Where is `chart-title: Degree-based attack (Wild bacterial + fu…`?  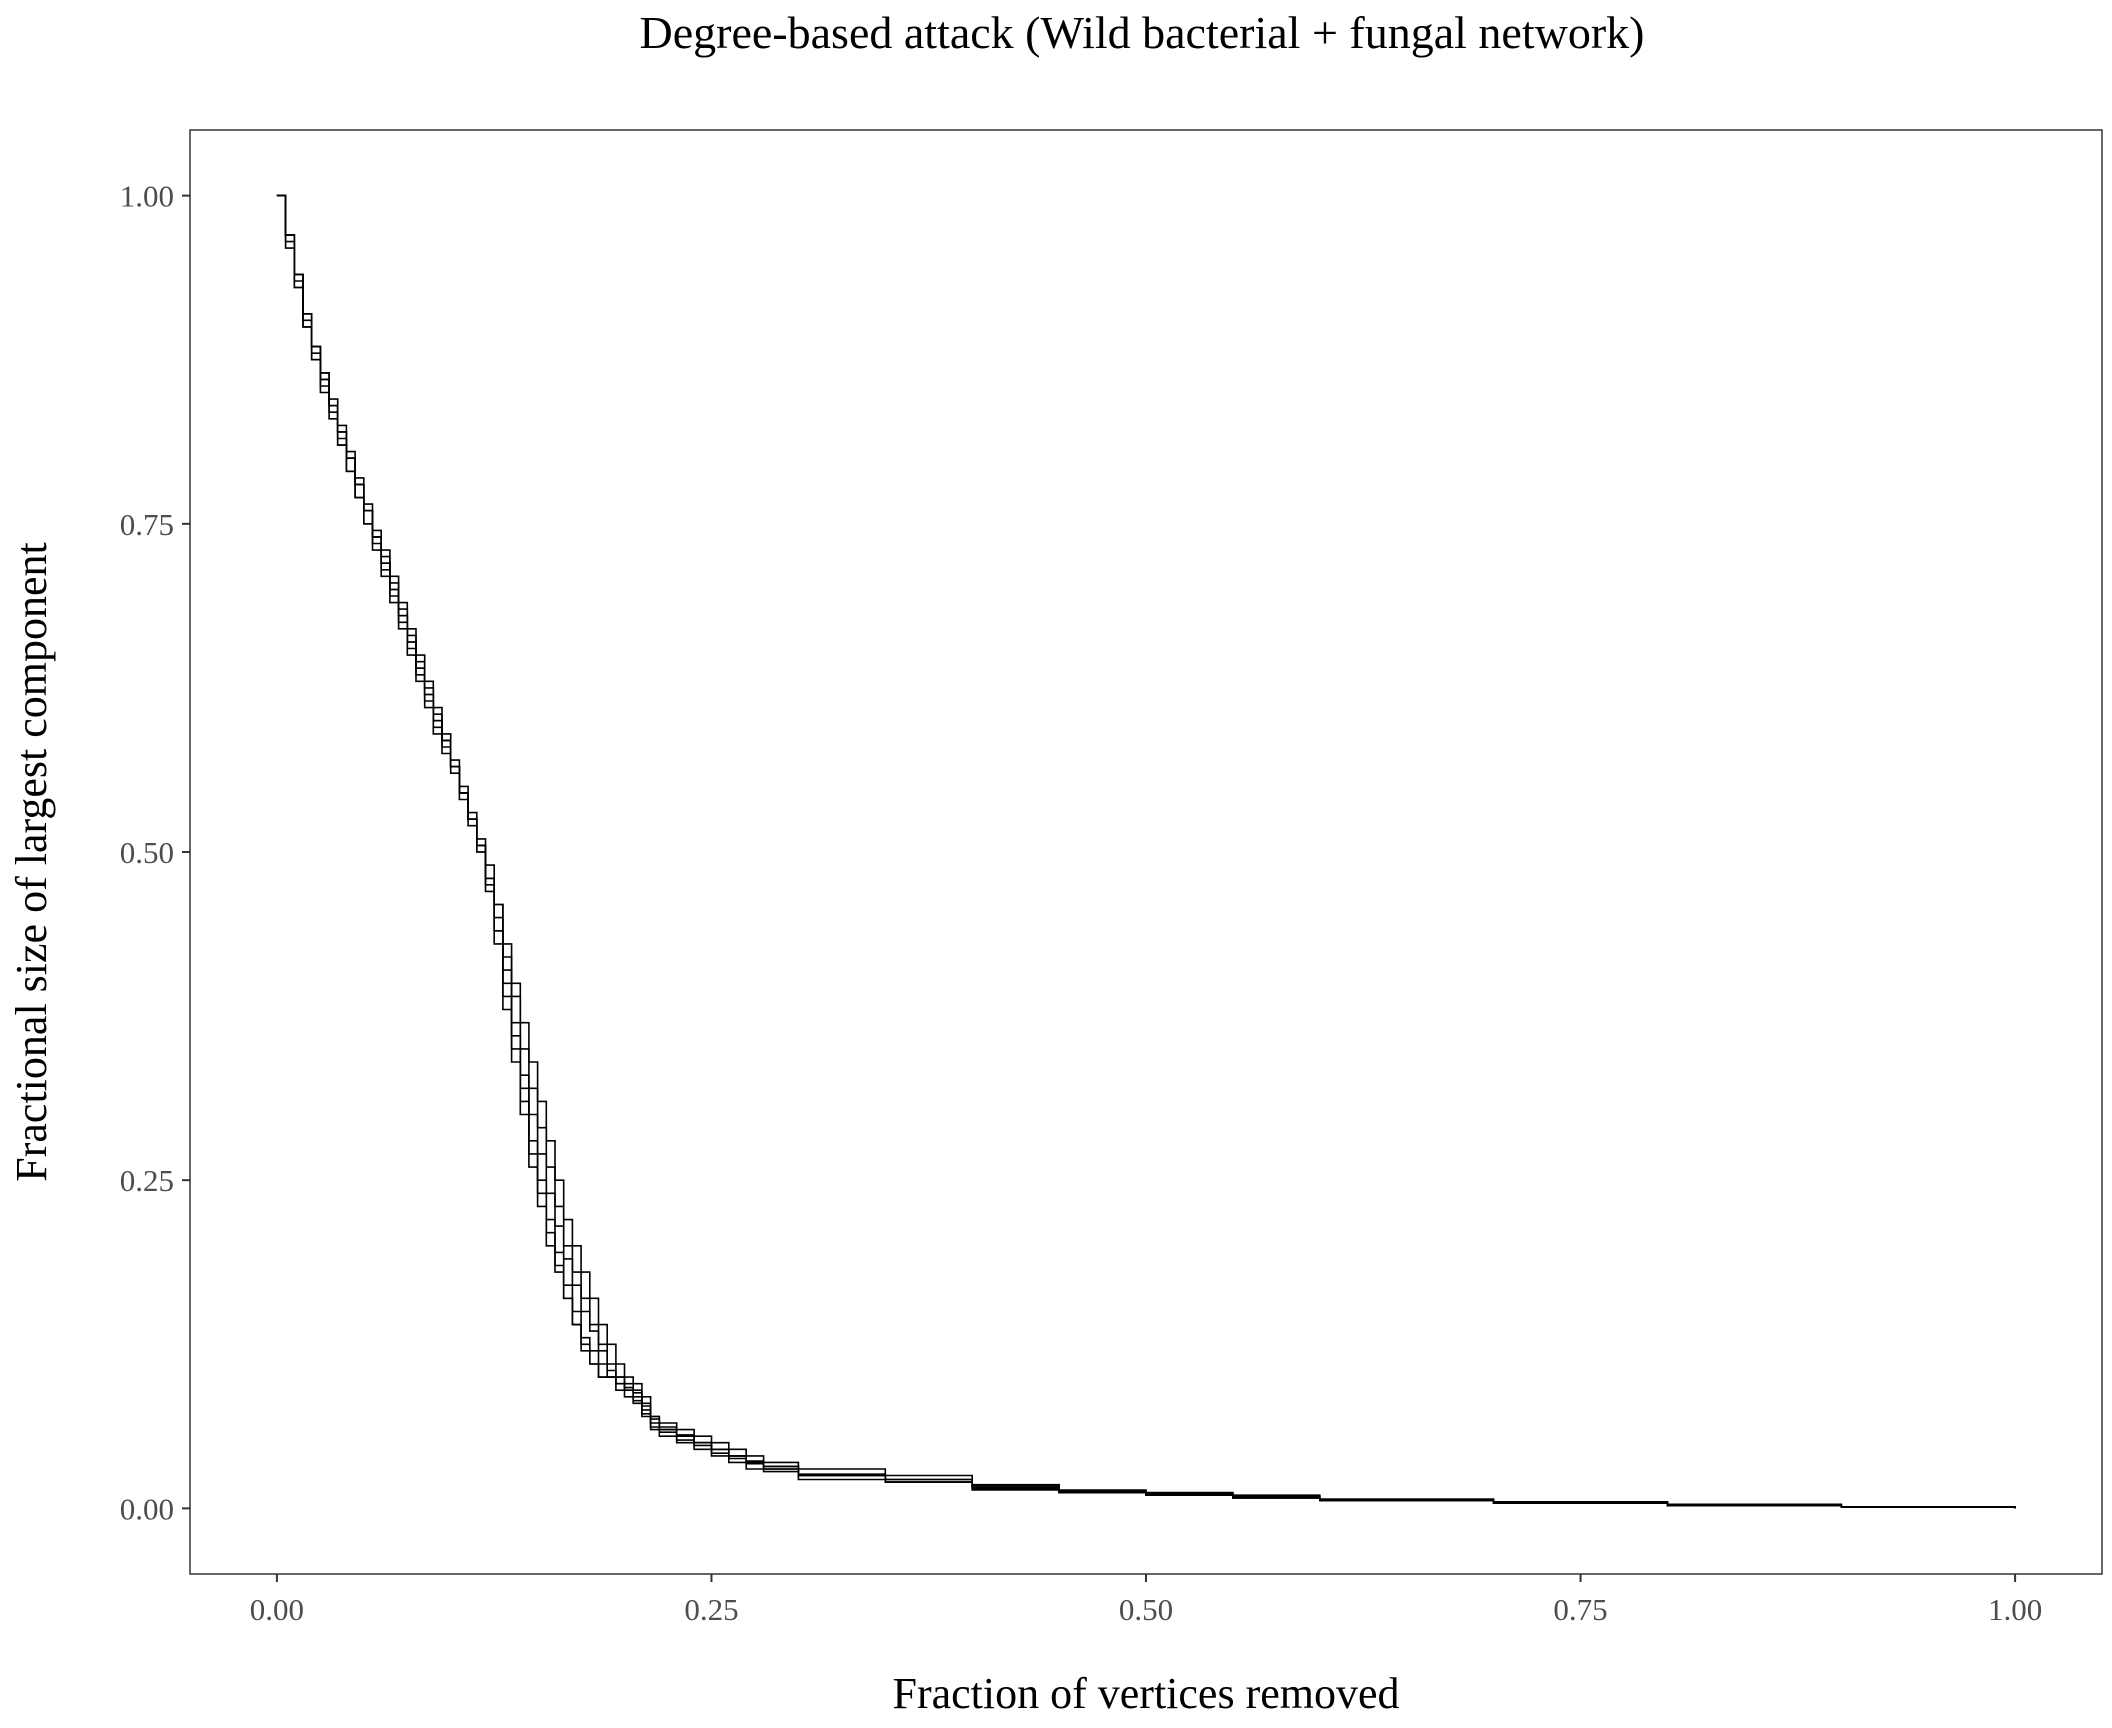
chart-title: Degree-based attack (Wild bacterial + fu… is located at coordinates (1142, 32).